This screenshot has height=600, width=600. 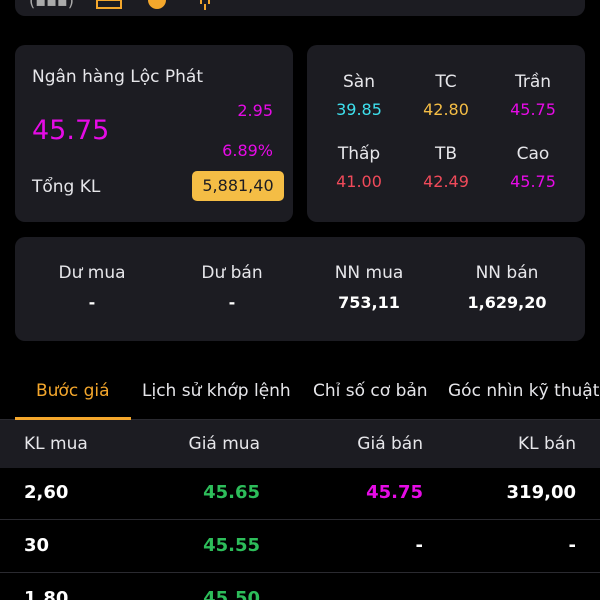 I want to click on high-price-label: Cao, so click(x=533, y=154).